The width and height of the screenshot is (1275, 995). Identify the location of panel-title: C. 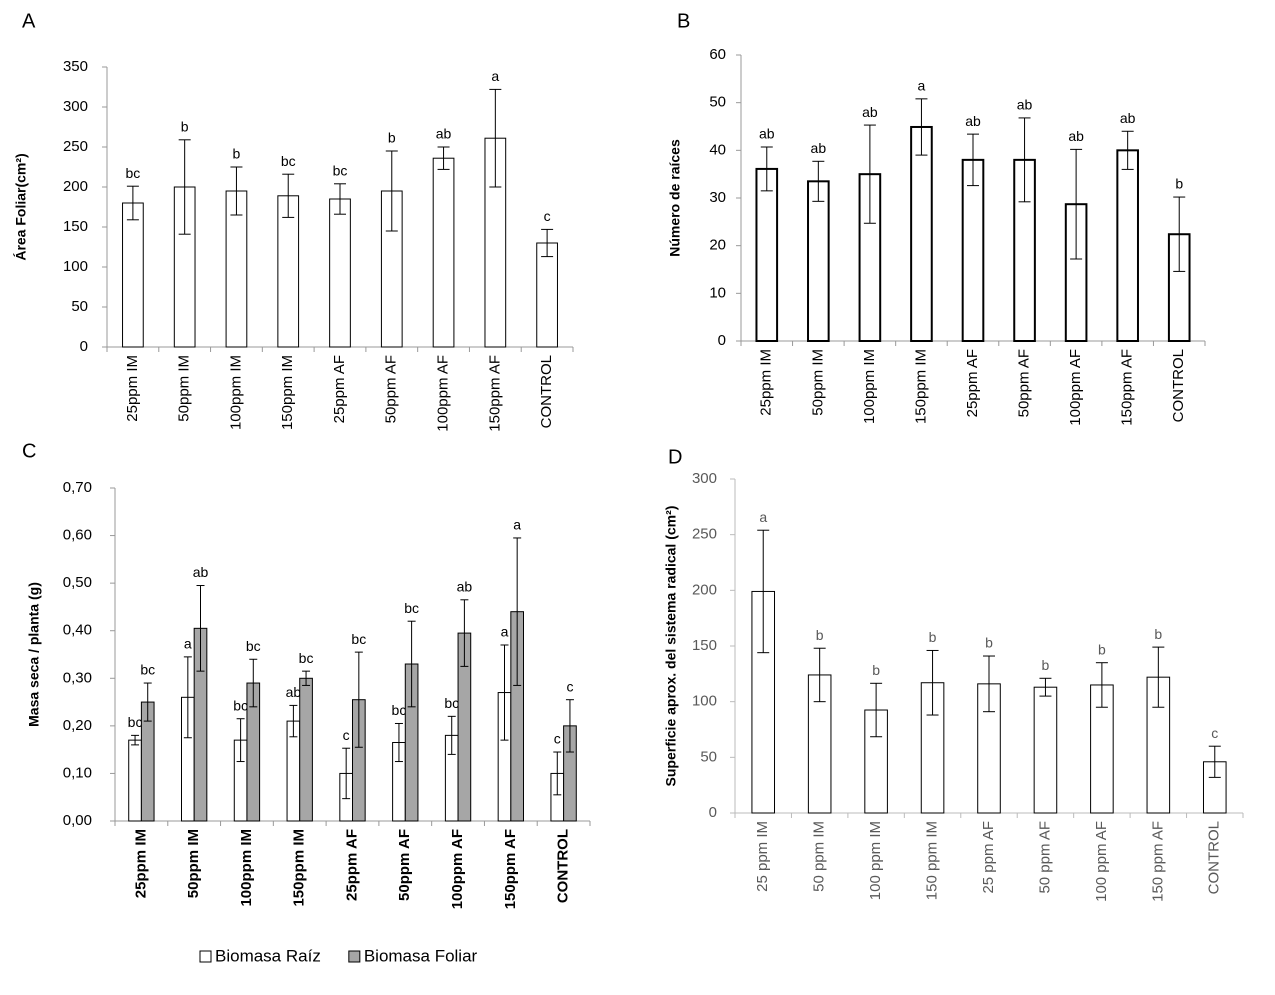
(29, 451).